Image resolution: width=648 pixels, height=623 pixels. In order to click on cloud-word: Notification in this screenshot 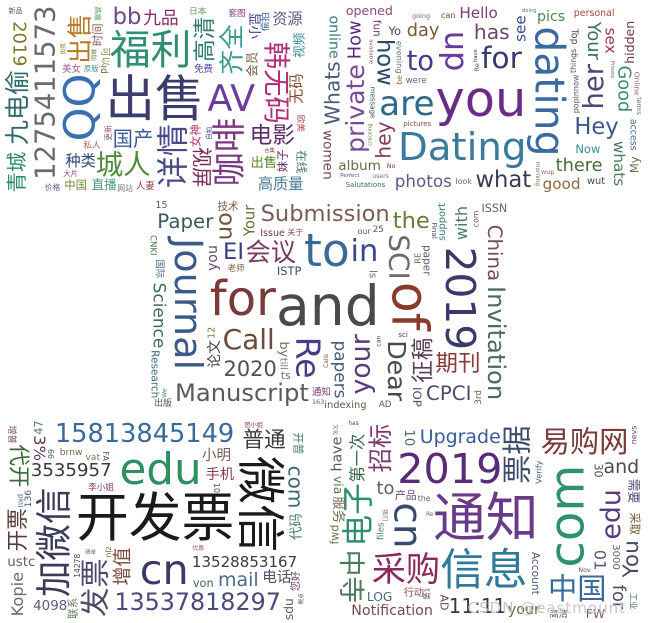, I will do `click(392, 611)`.